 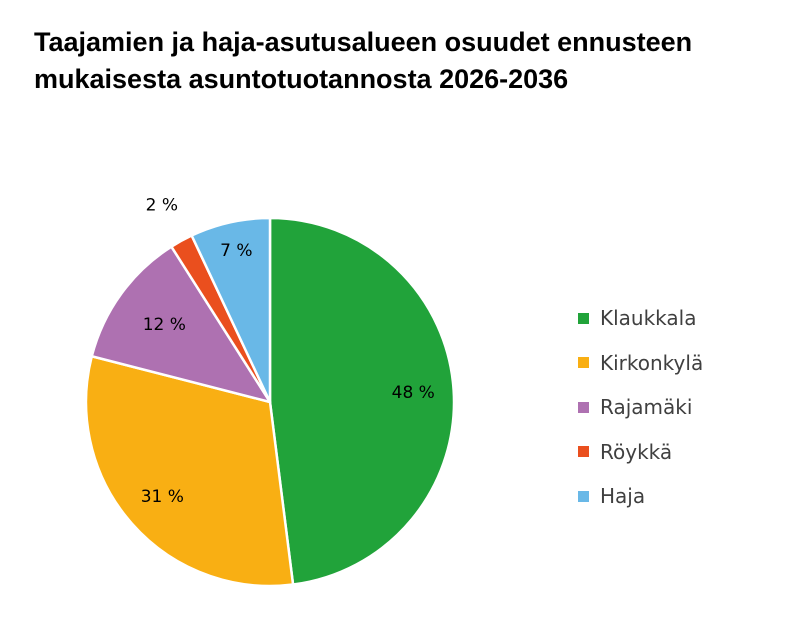 I want to click on data-label-klaukkala: 48 %, so click(x=413, y=393).